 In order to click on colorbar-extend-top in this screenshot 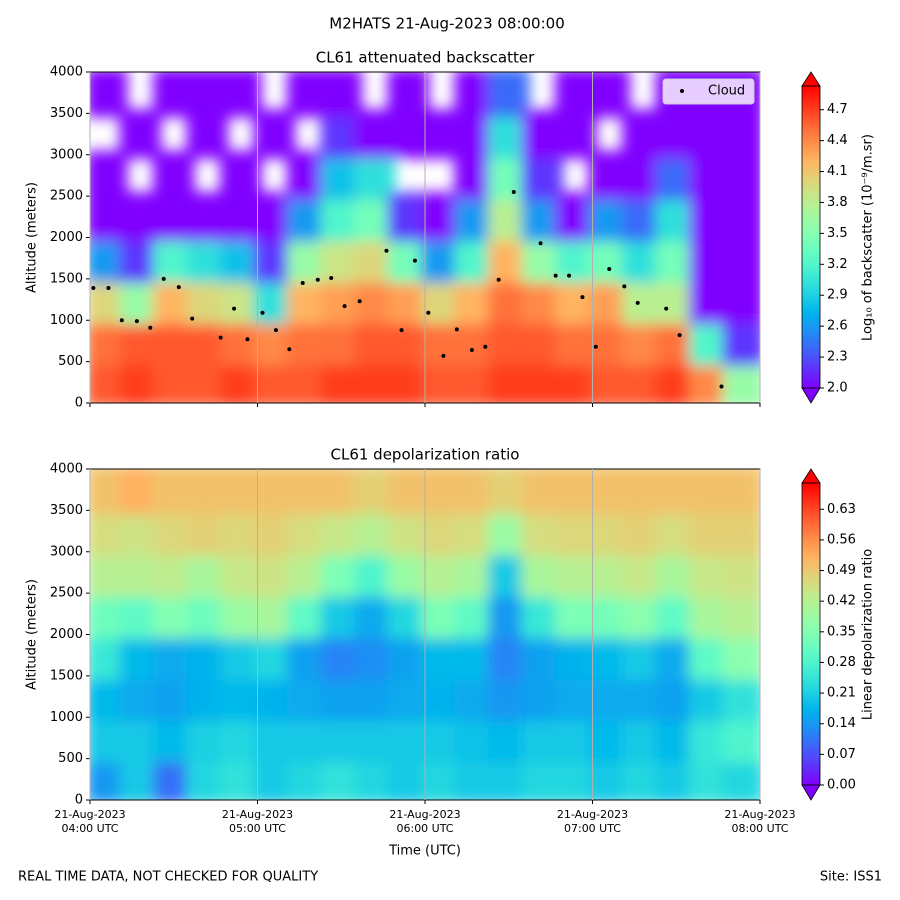, I will do `click(811, 79)`.